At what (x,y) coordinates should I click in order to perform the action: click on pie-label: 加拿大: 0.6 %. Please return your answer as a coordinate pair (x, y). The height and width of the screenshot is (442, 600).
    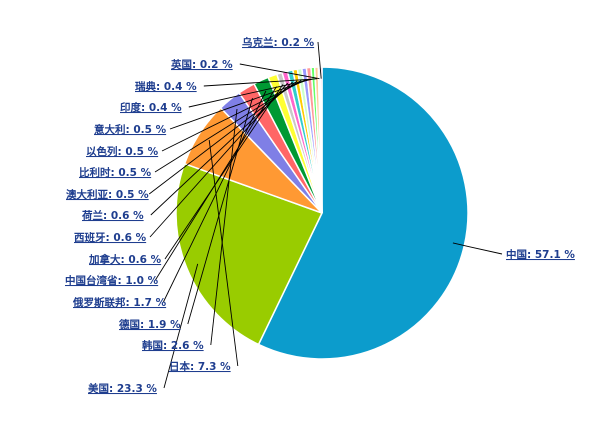
    Looking at the image, I should click on (125, 259).